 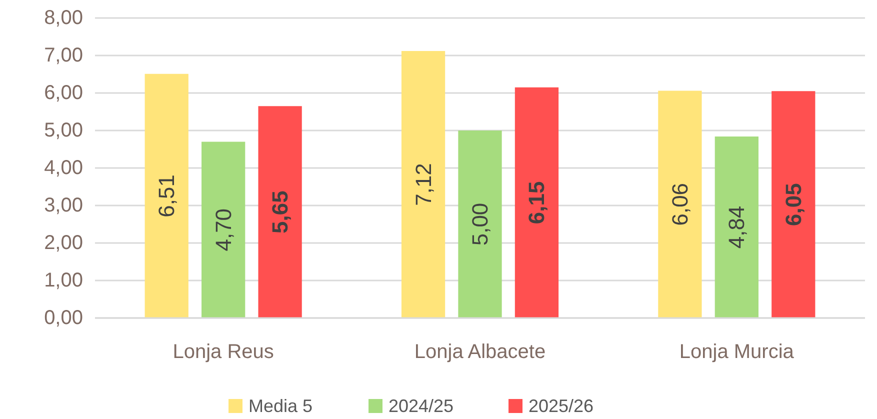 What do you see at coordinates (421, 406) in the screenshot?
I see `legend-label: 2024/25` at bounding box center [421, 406].